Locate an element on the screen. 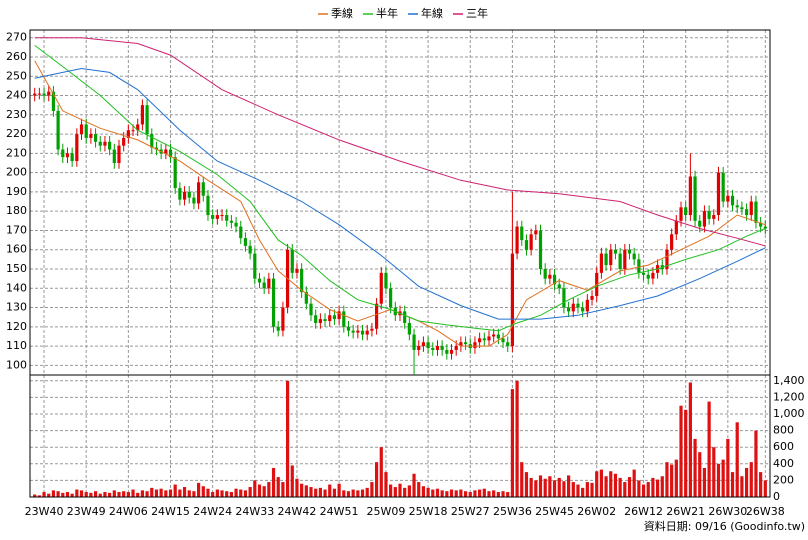 Image resolution: width=808 pixels, height=540 pixels. y-tick-label: 270 is located at coordinates (16, 37).